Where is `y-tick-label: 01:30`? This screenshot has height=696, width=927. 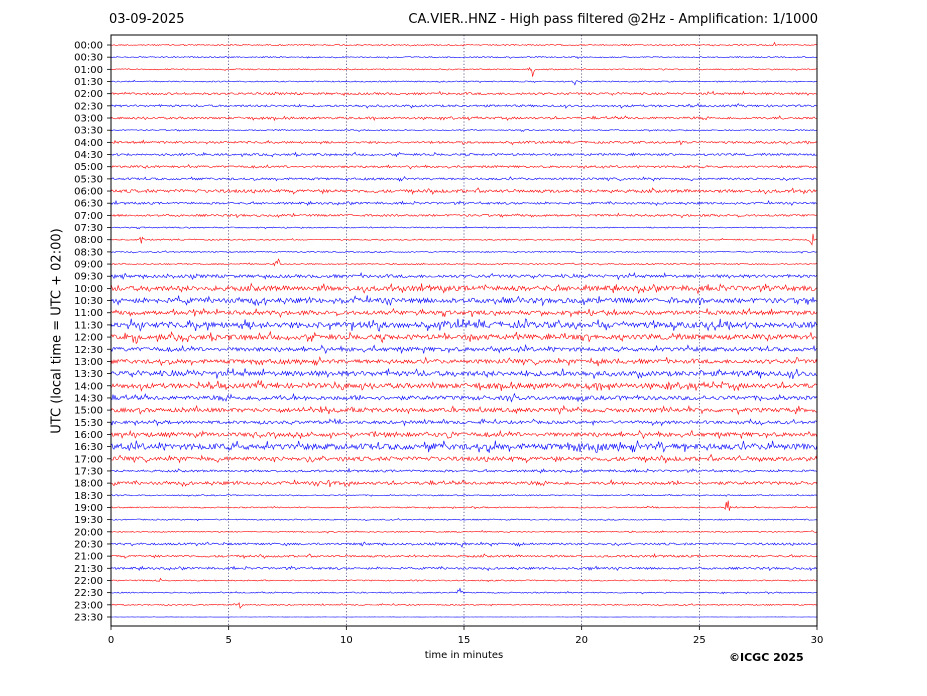
y-tick-label: 01:30 is located at coordinates (88, 82).